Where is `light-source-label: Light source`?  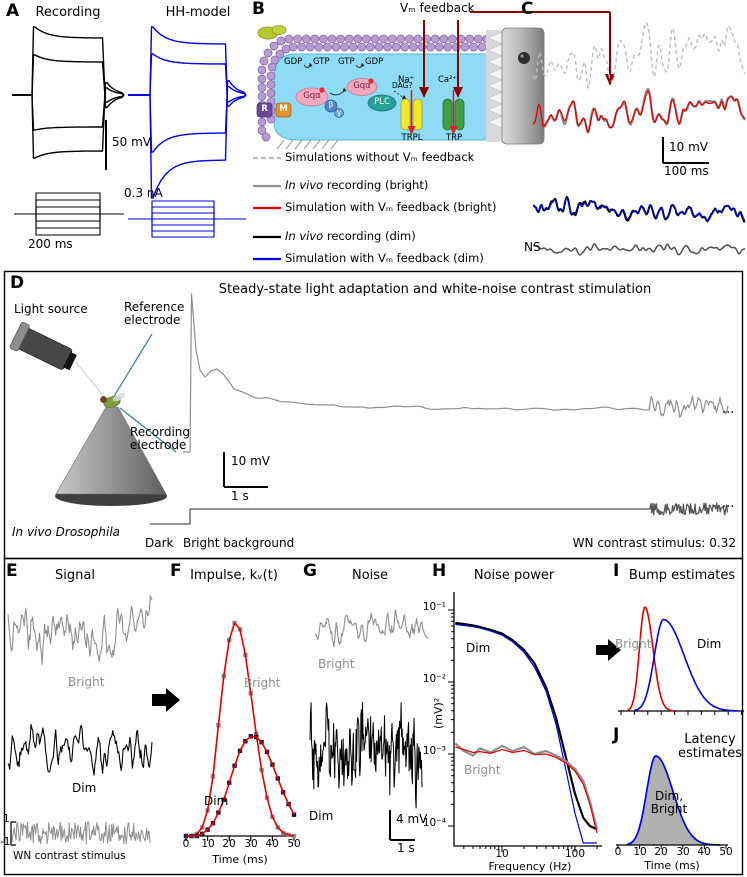
light-source-label: Light source is located at coordinates (51, 309).